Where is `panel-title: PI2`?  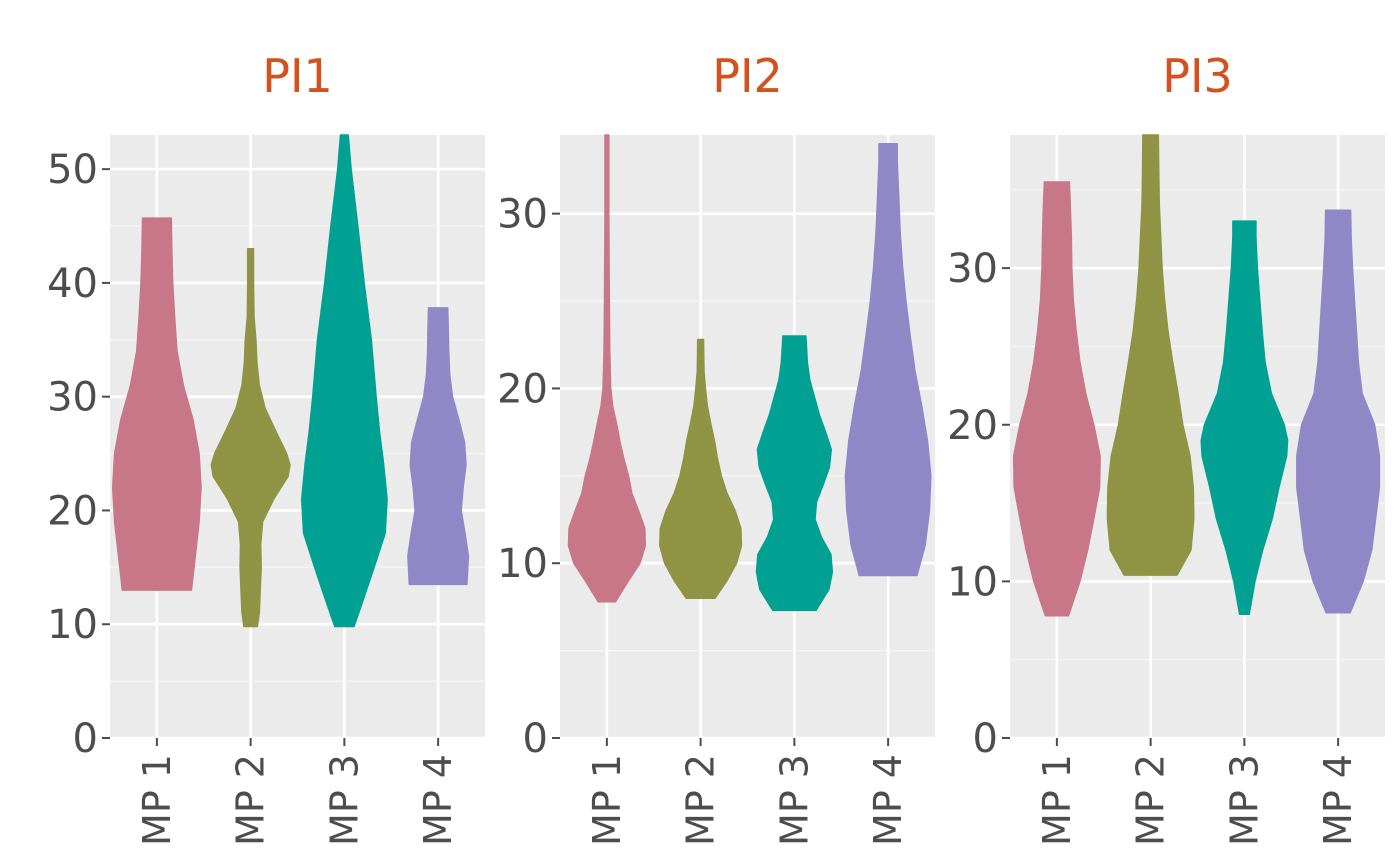 panel-title: PI2 is located at coordinates (747, 76).